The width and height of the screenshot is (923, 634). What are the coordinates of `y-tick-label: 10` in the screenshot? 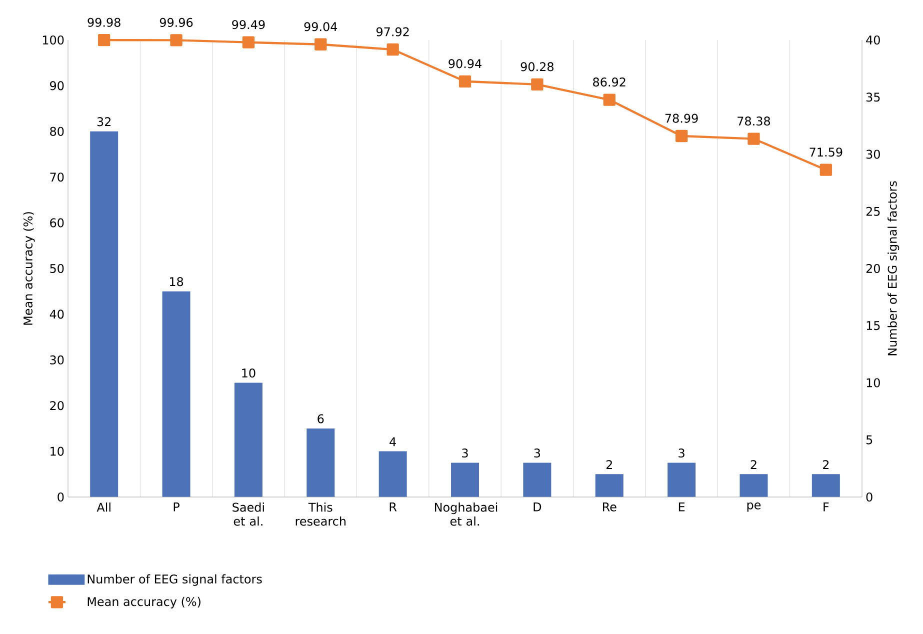 It's located at (57, 451).